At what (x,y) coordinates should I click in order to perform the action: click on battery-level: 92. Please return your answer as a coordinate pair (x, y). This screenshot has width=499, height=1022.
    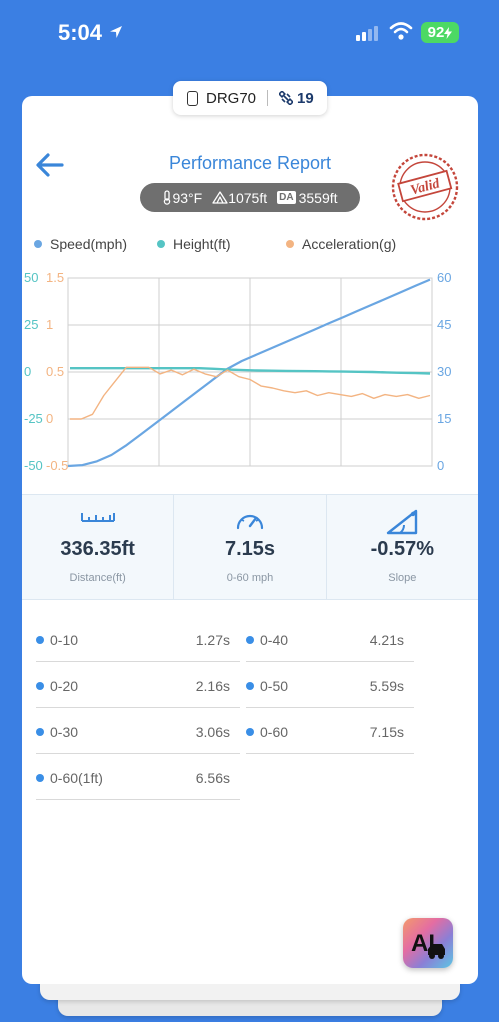
    Looking at the image, I should click on (436, 32).